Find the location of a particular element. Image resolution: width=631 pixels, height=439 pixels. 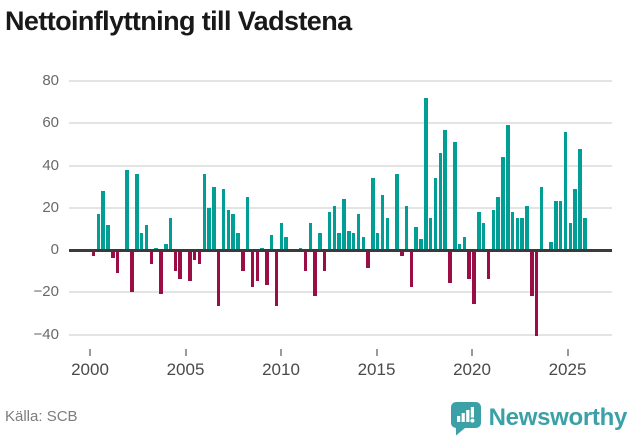

y-tick-label: 20 is located at coordinates (50, 207).